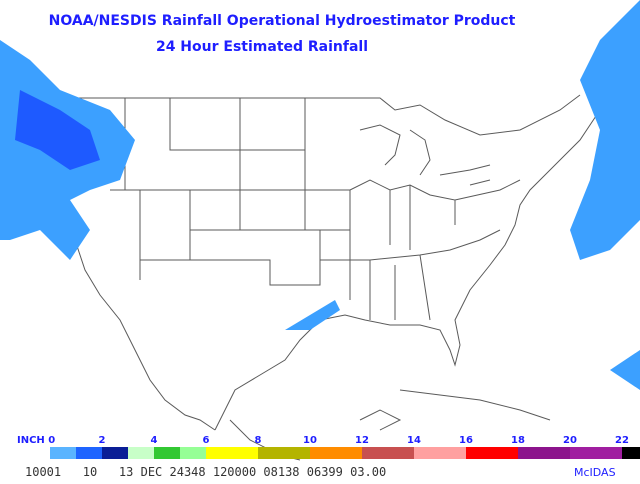 This screenshot has height=484, width=640. I want to click on legend-tick: 22, so click(622, 440).